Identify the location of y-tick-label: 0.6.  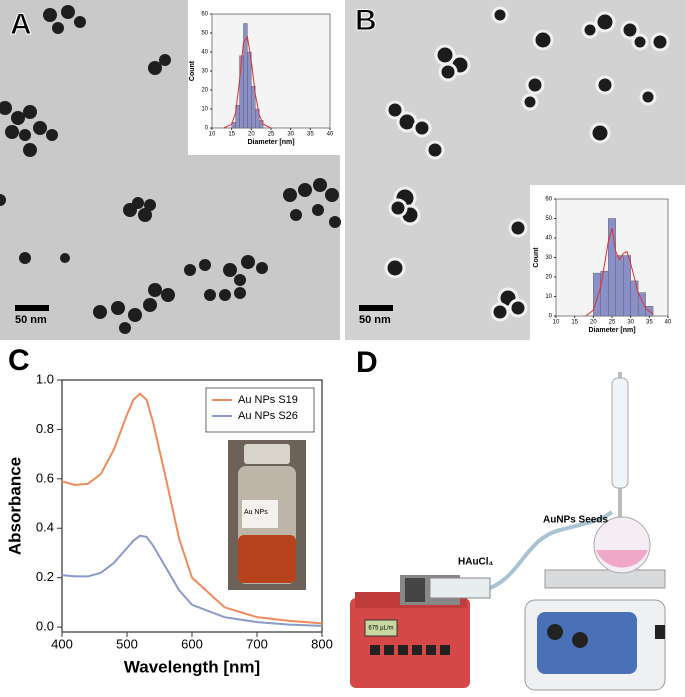
(45, 477).